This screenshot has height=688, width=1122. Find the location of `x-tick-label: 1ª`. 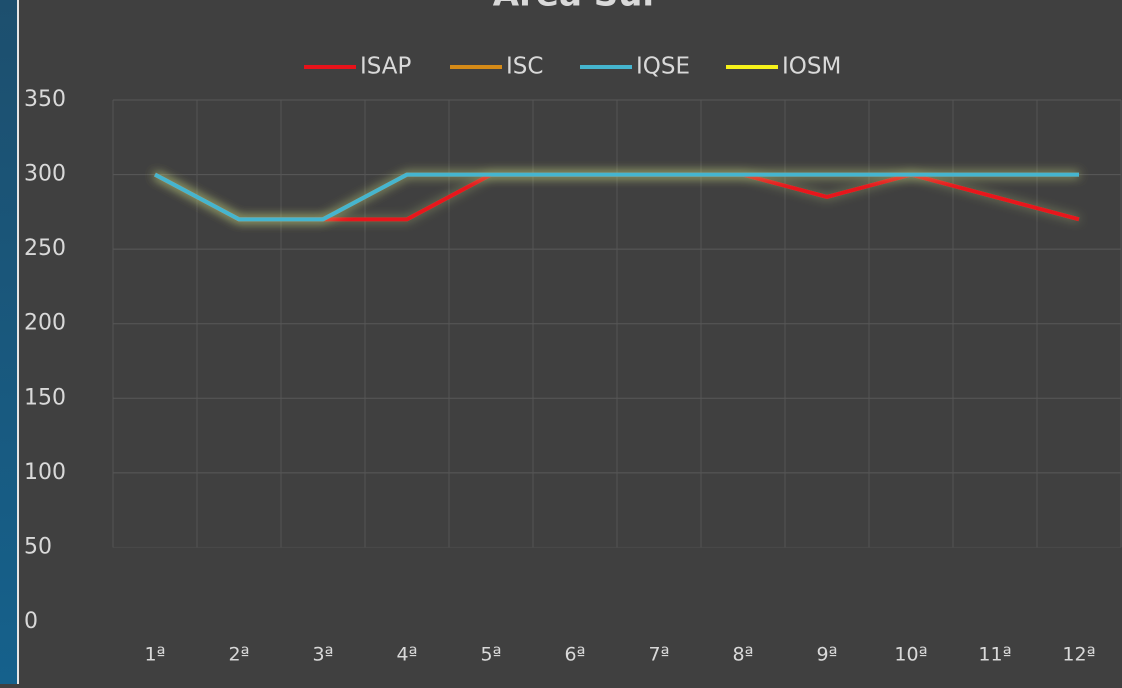

x-tick-label: 1ª is located at coordinates (154, 655).